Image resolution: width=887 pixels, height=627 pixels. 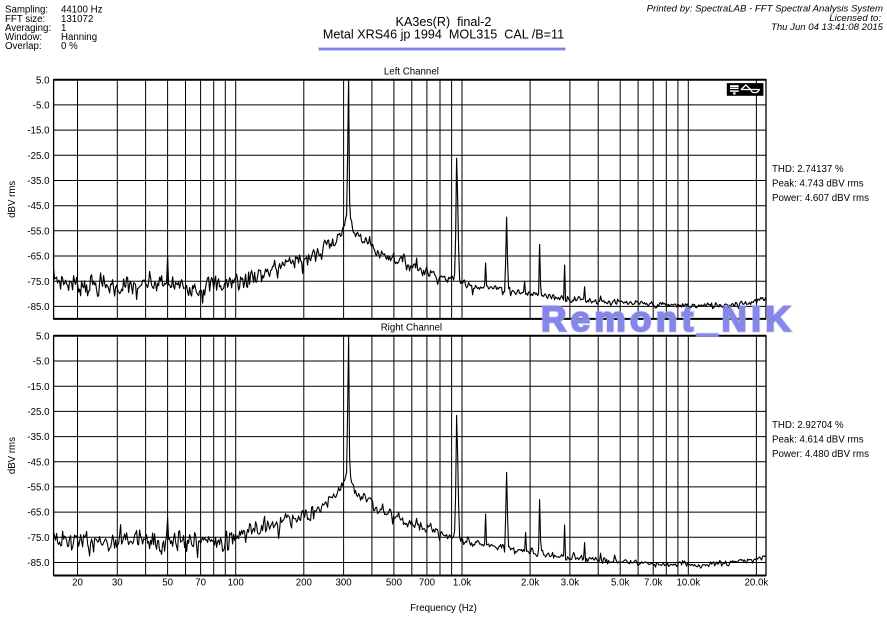 I want to click on svg-text: Thu Jun 04 13:41:08 2015, so click(x=827, y=27).